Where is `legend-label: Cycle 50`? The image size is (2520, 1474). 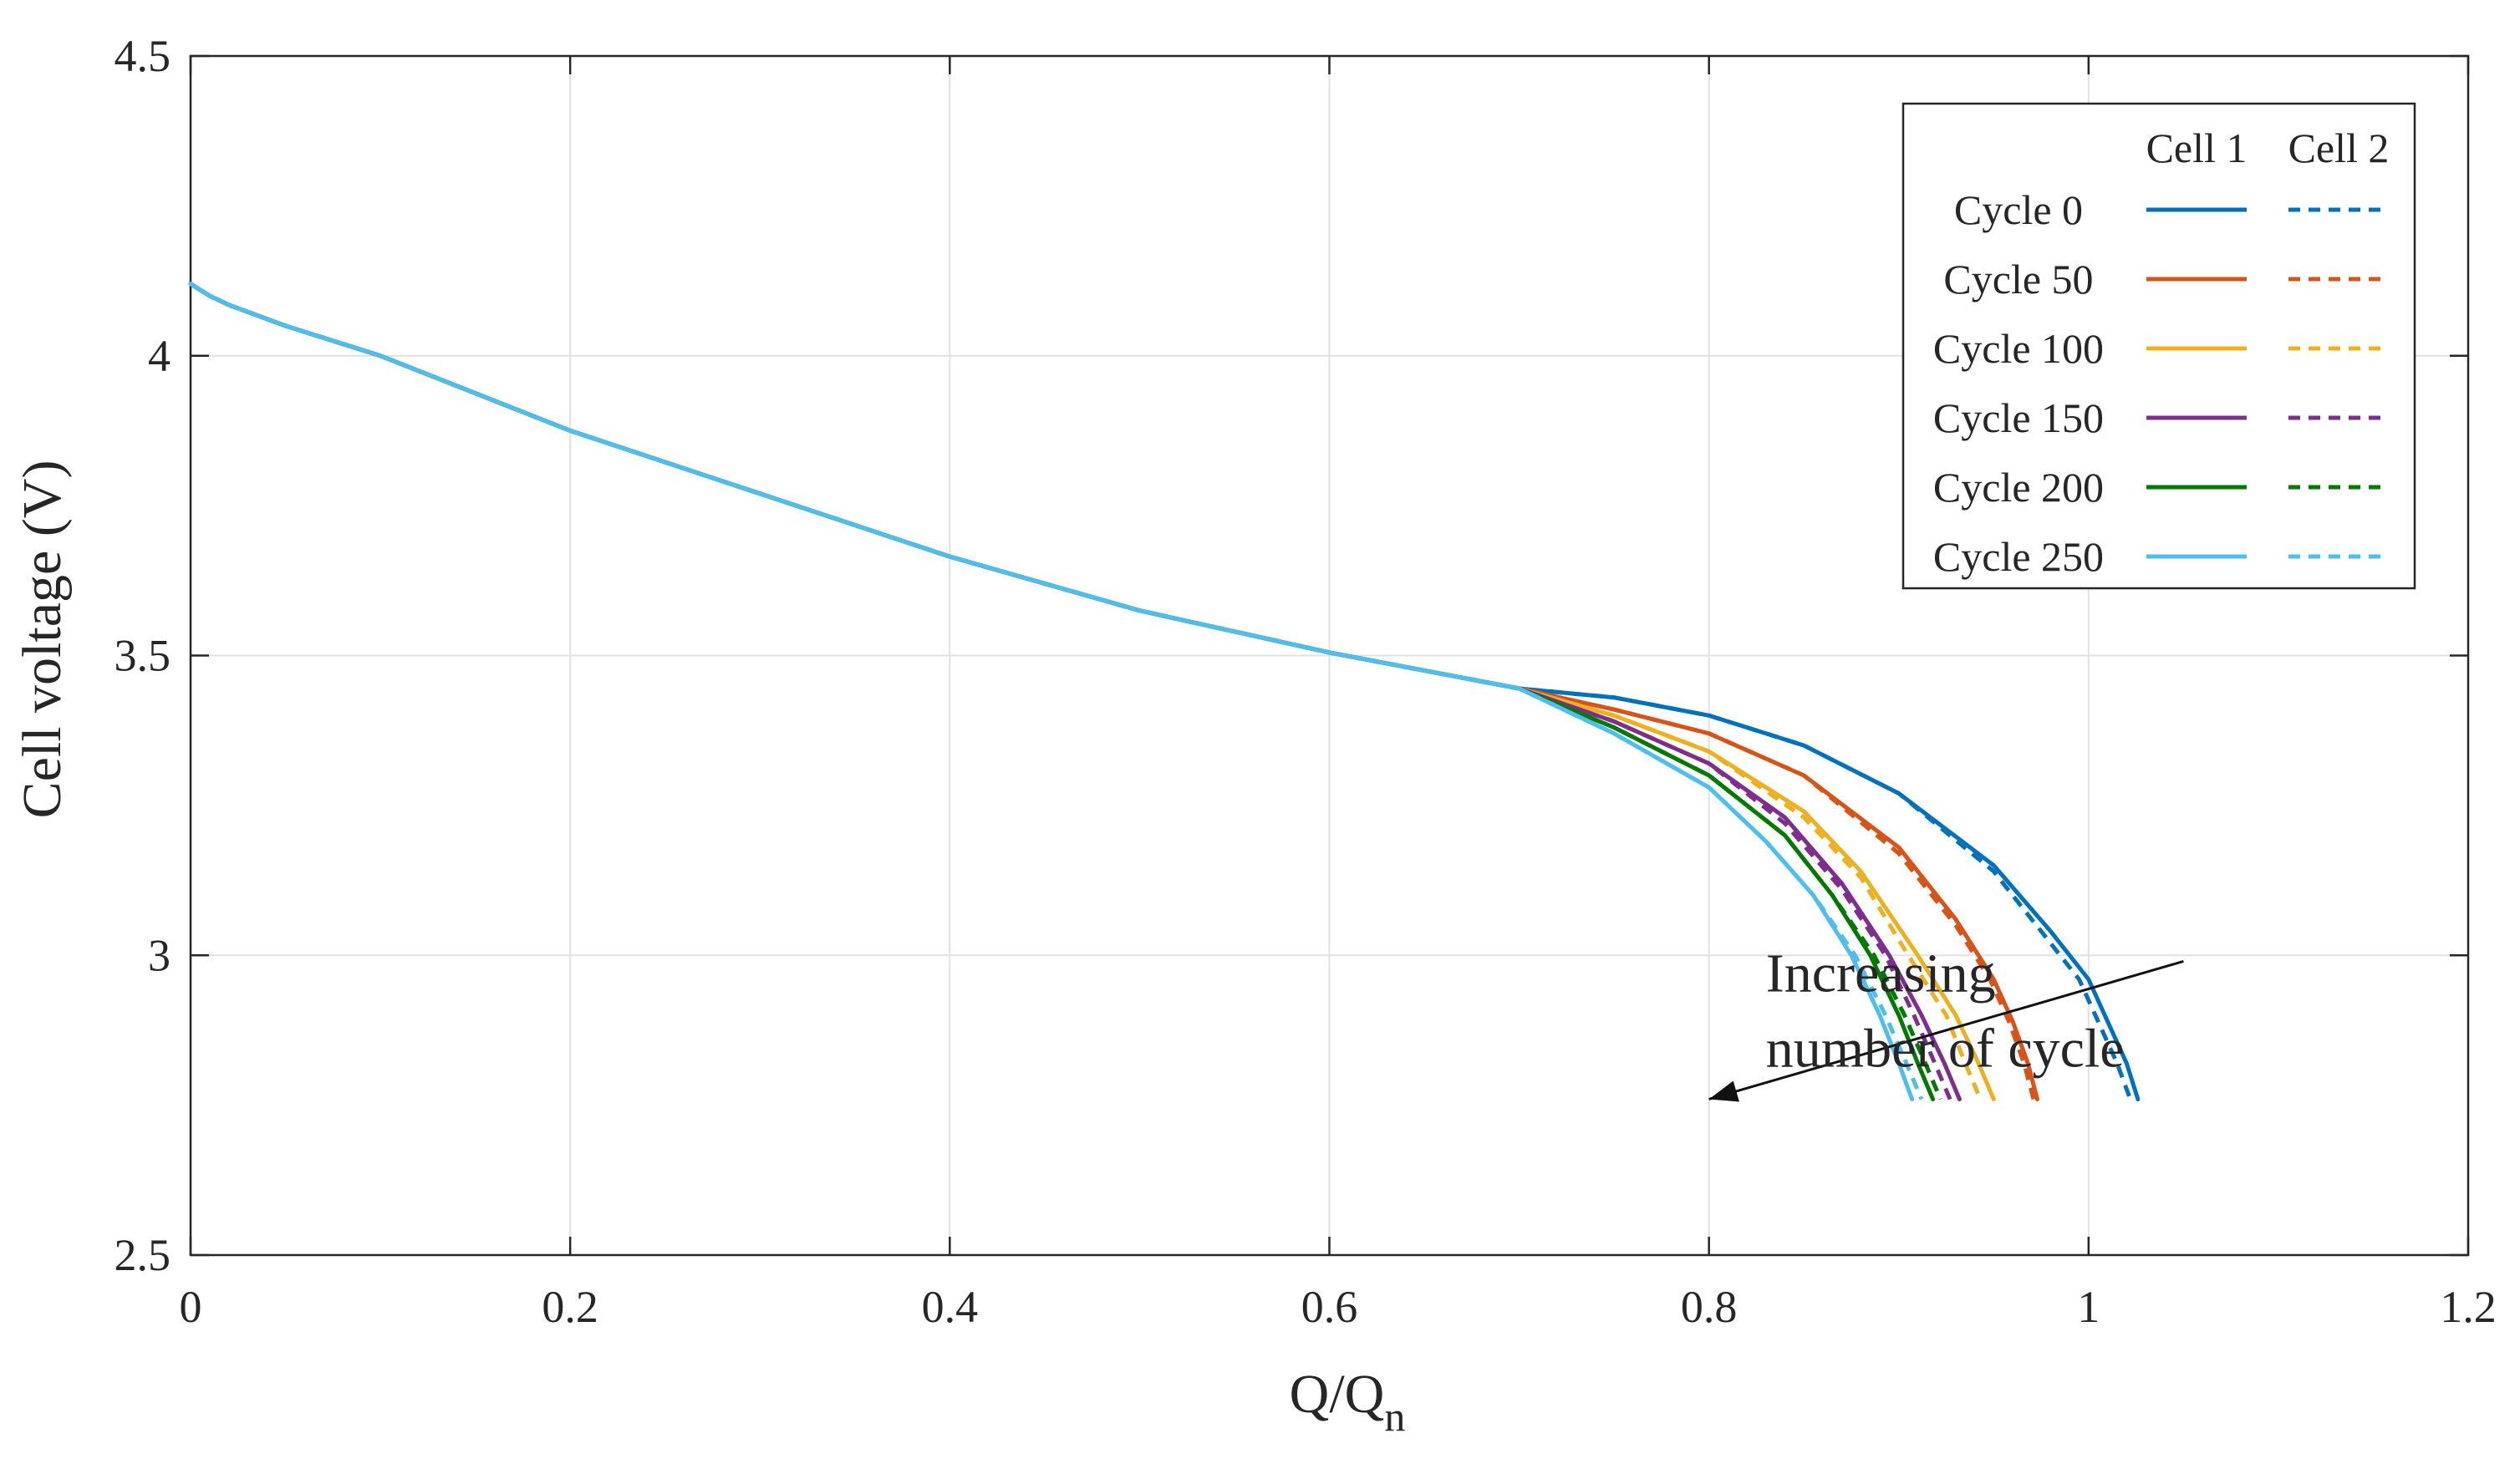 legend-label: Cycle 50 is located at coordinates (2018, 279).